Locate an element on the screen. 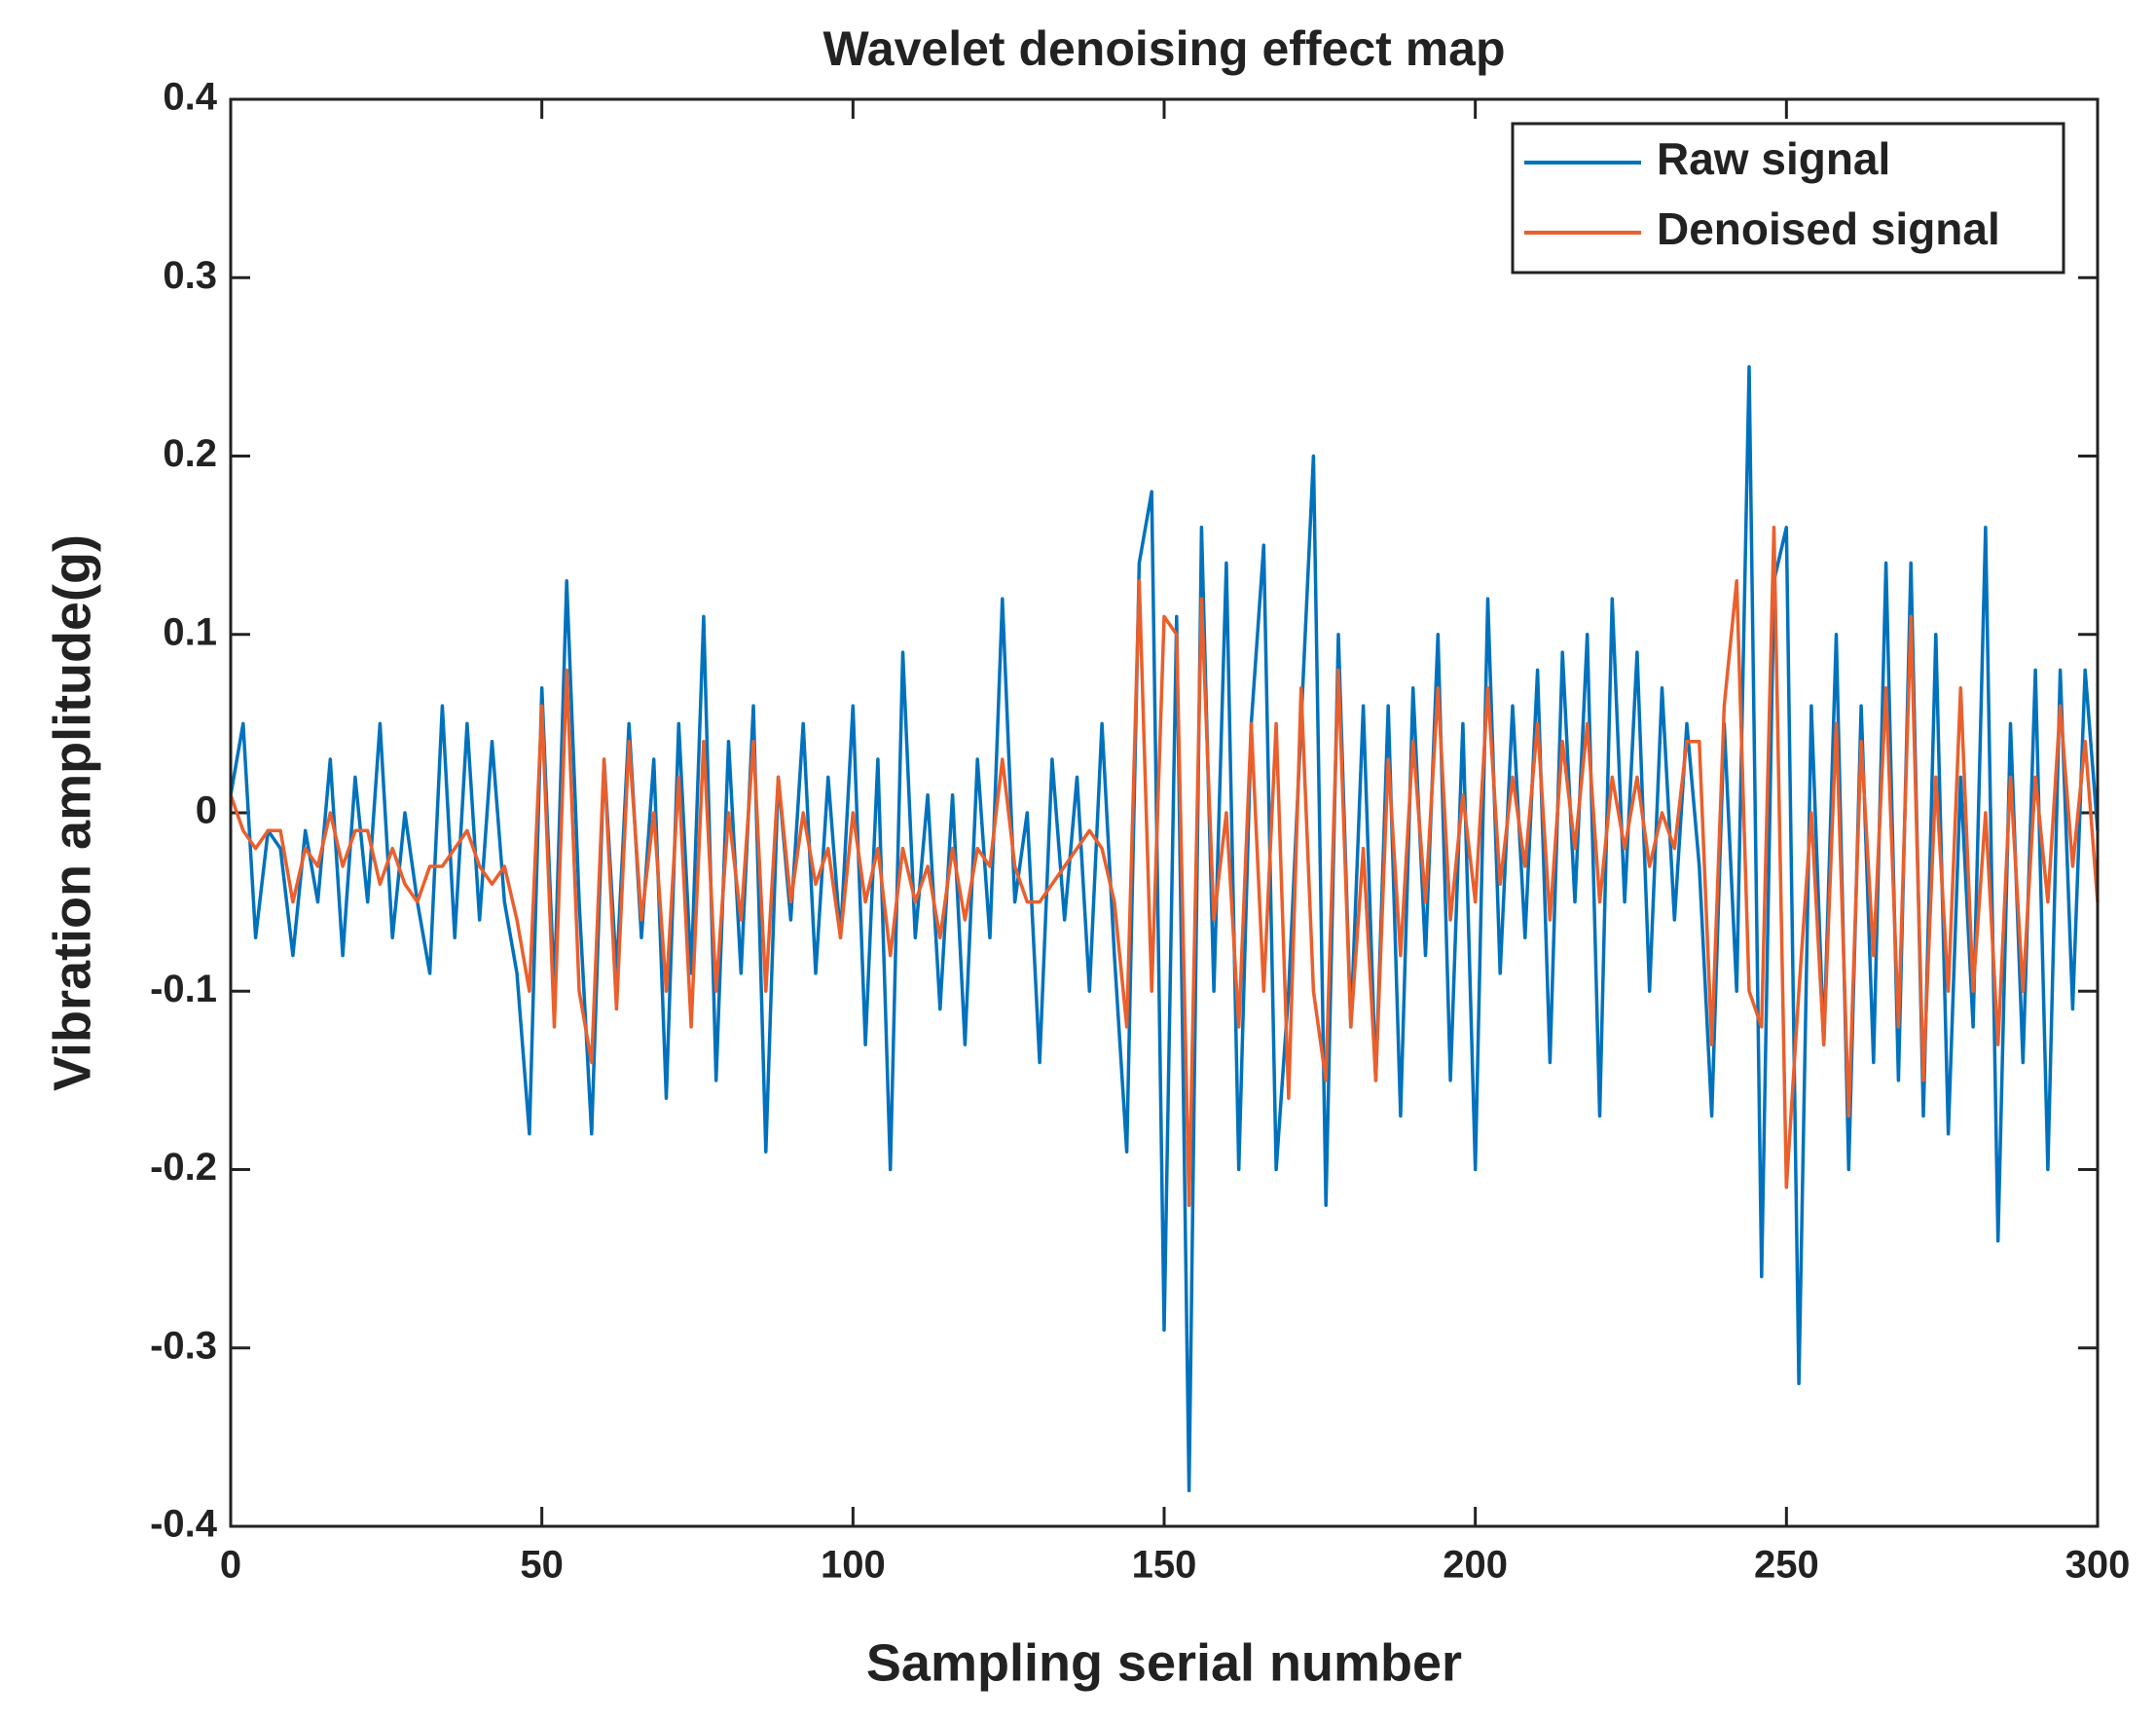  y-tick-label: 0.4 is located at coordinates (190, 97).